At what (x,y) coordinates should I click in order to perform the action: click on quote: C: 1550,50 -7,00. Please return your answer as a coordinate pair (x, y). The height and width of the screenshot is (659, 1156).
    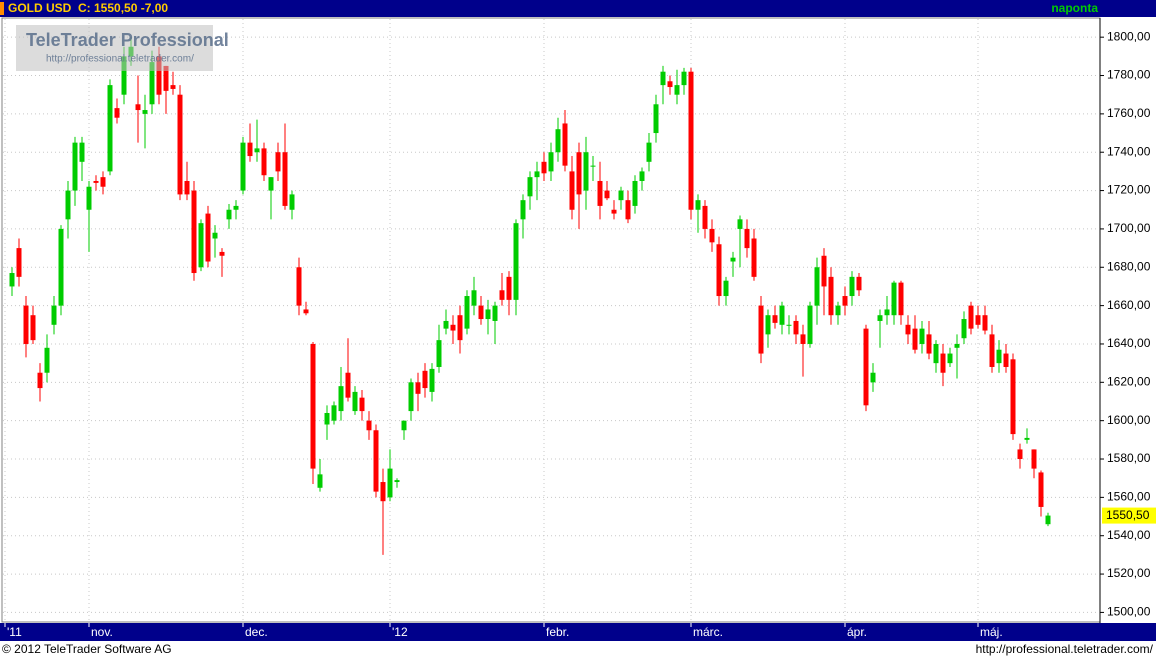
    Looking at the image, I should click on (123, 8).